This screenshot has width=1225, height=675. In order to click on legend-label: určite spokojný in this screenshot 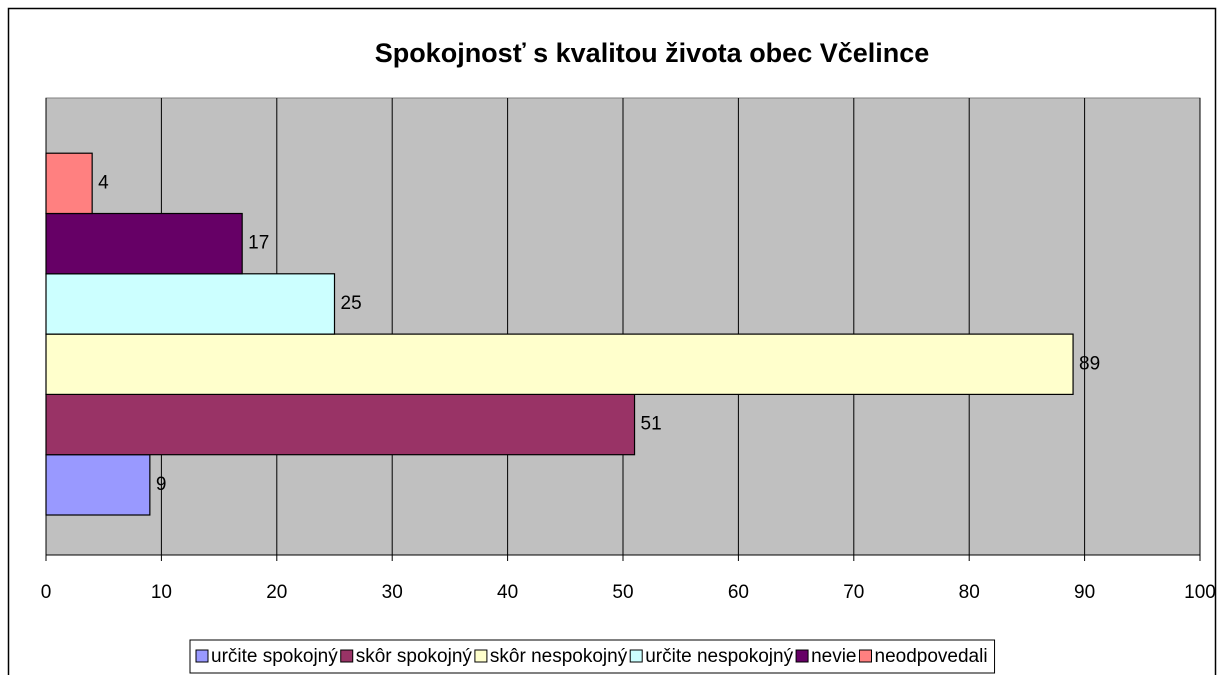, I will do `click(274, 656)`.